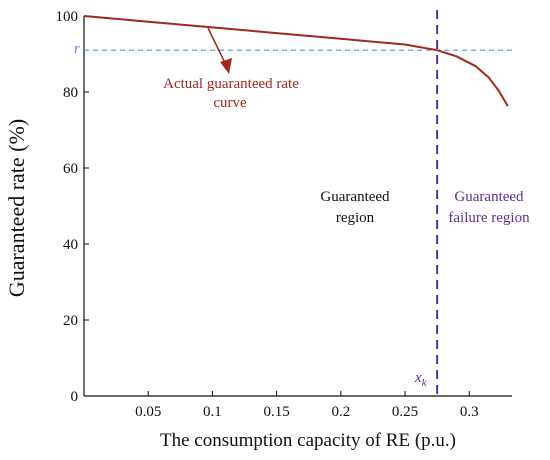  What do you see at coordinates (70, 321) in the screenshot?
I see `y-tick-label: 20` at bounding box center [70, 321].